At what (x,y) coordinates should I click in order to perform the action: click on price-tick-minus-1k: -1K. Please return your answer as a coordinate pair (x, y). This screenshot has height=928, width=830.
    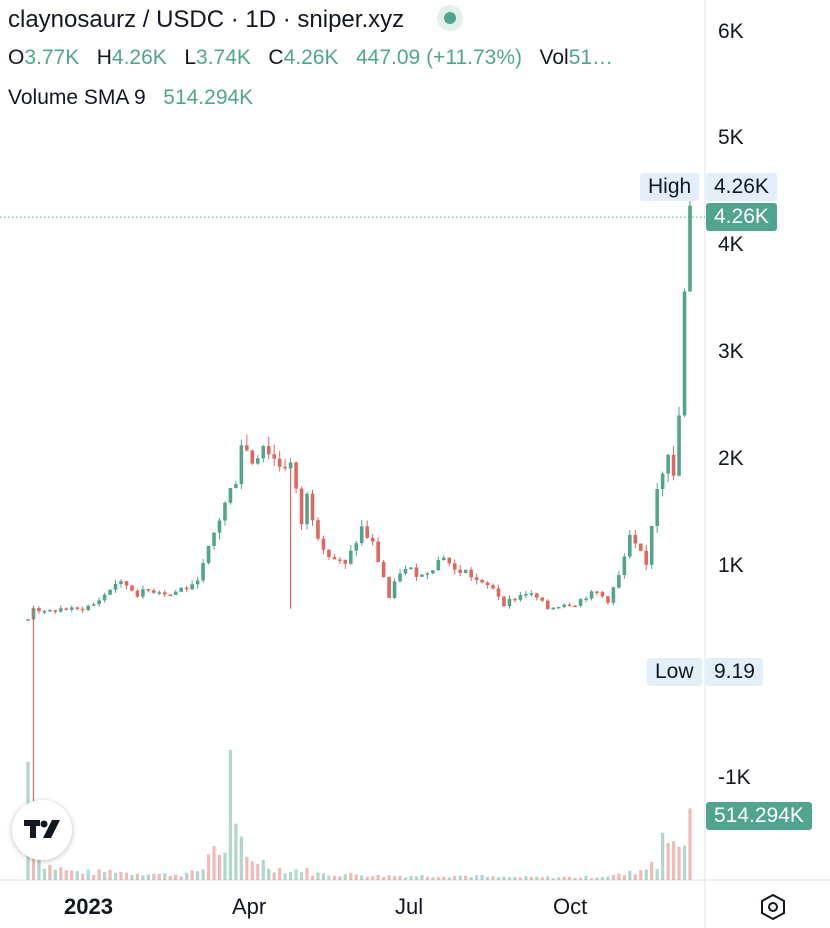
    Looking at the image, I should click on (734, 777).